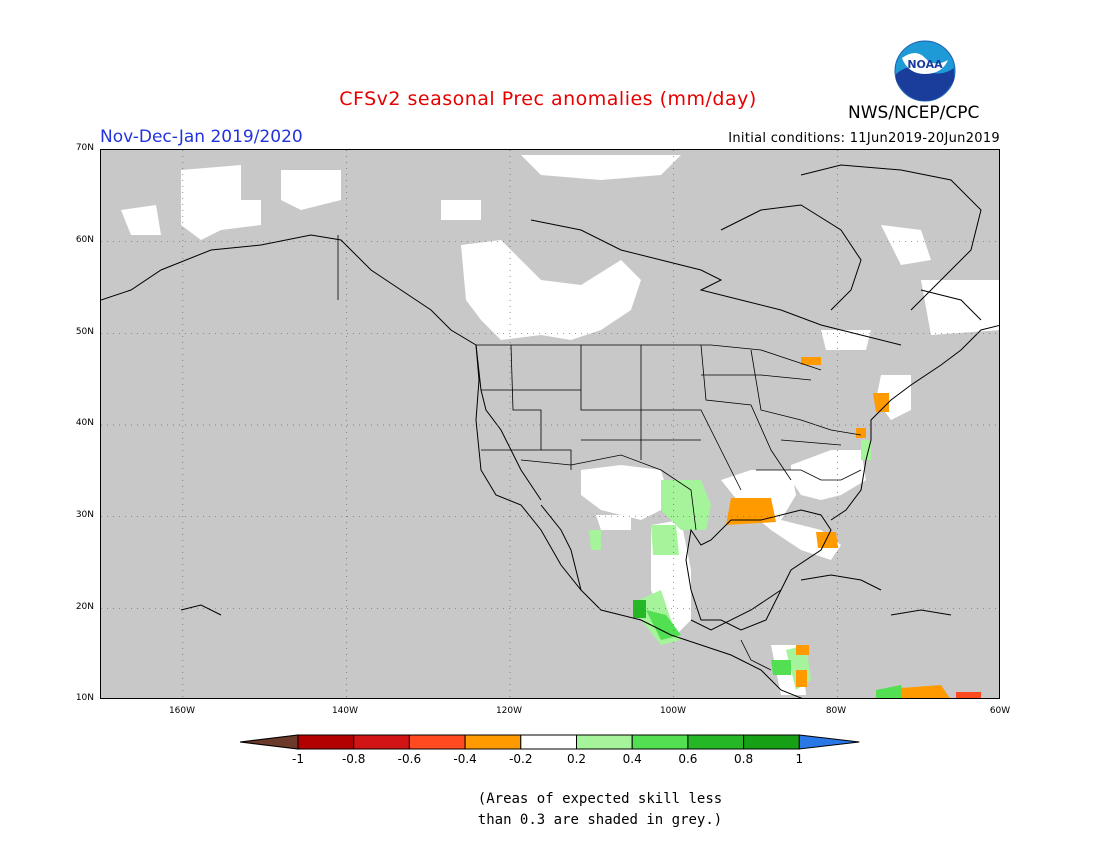 The width and height of the screenshot is (1100, 850). Describe the element at coordinates (84, 240) in the screenshot. I see `lat-label: 60N` at that location.